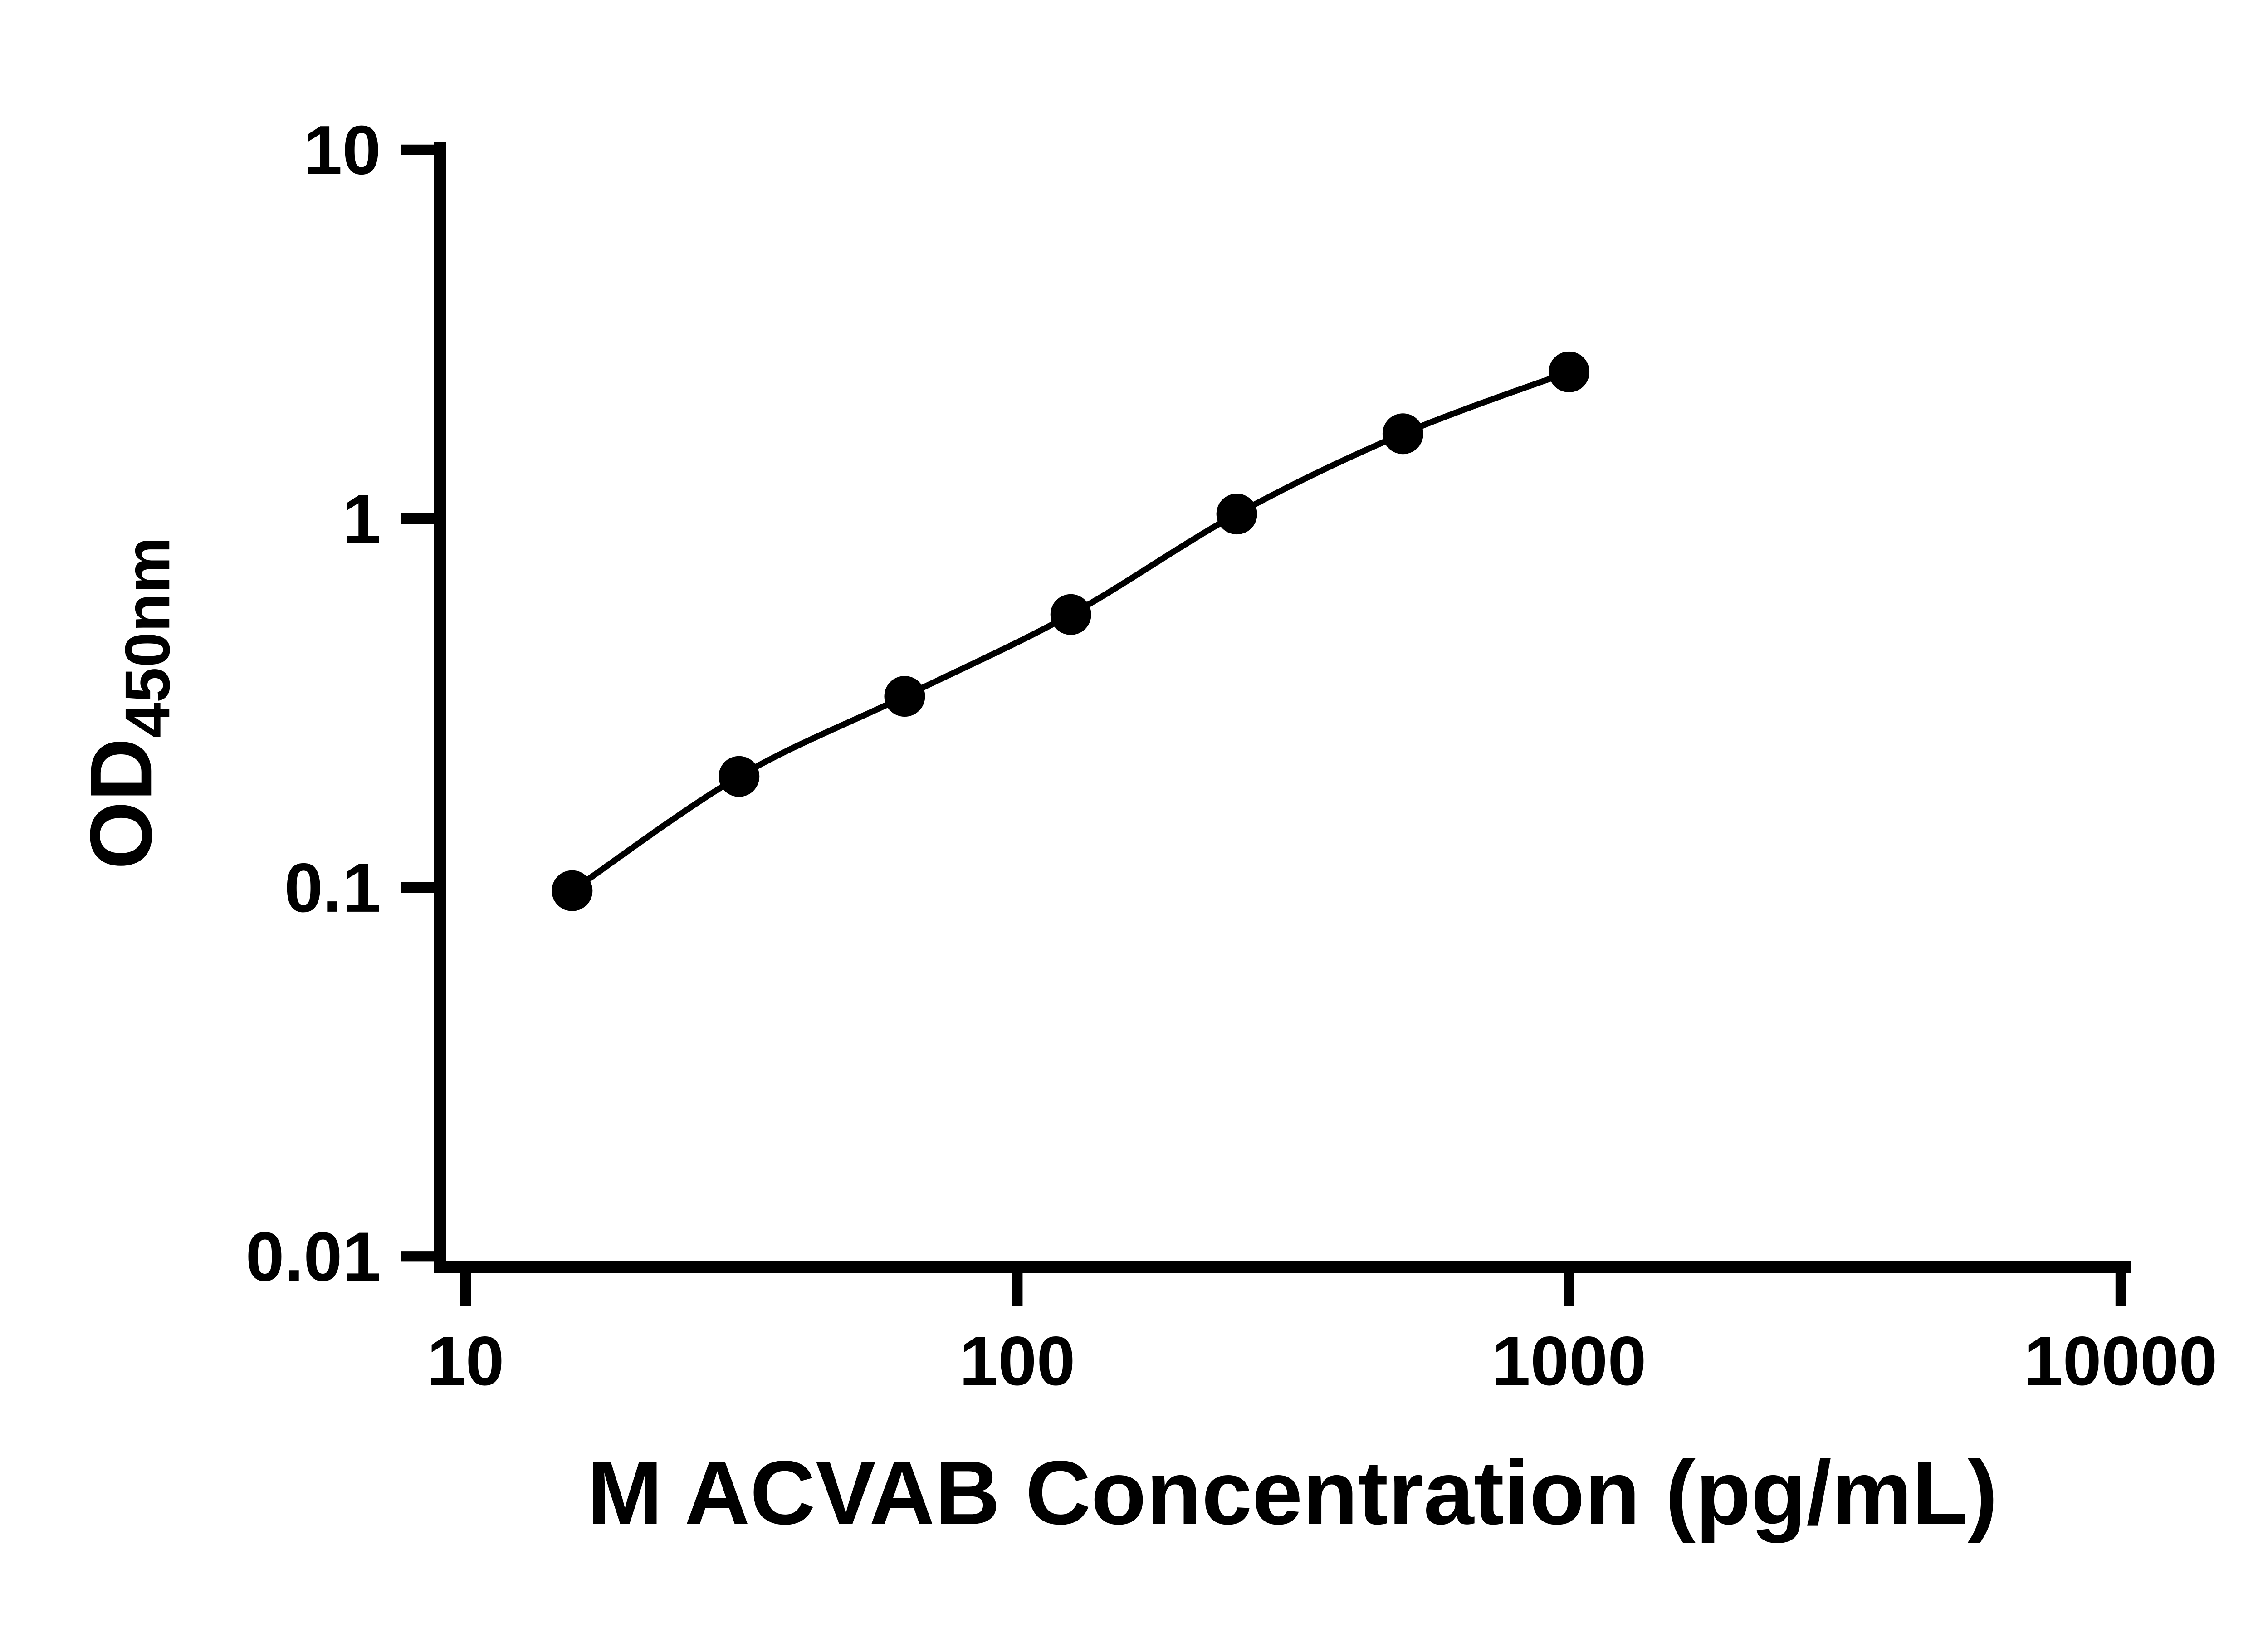  Describe the element at coordinates (332, 888) in the screenshot. I see `y-tick-label: 0.1` at that location.